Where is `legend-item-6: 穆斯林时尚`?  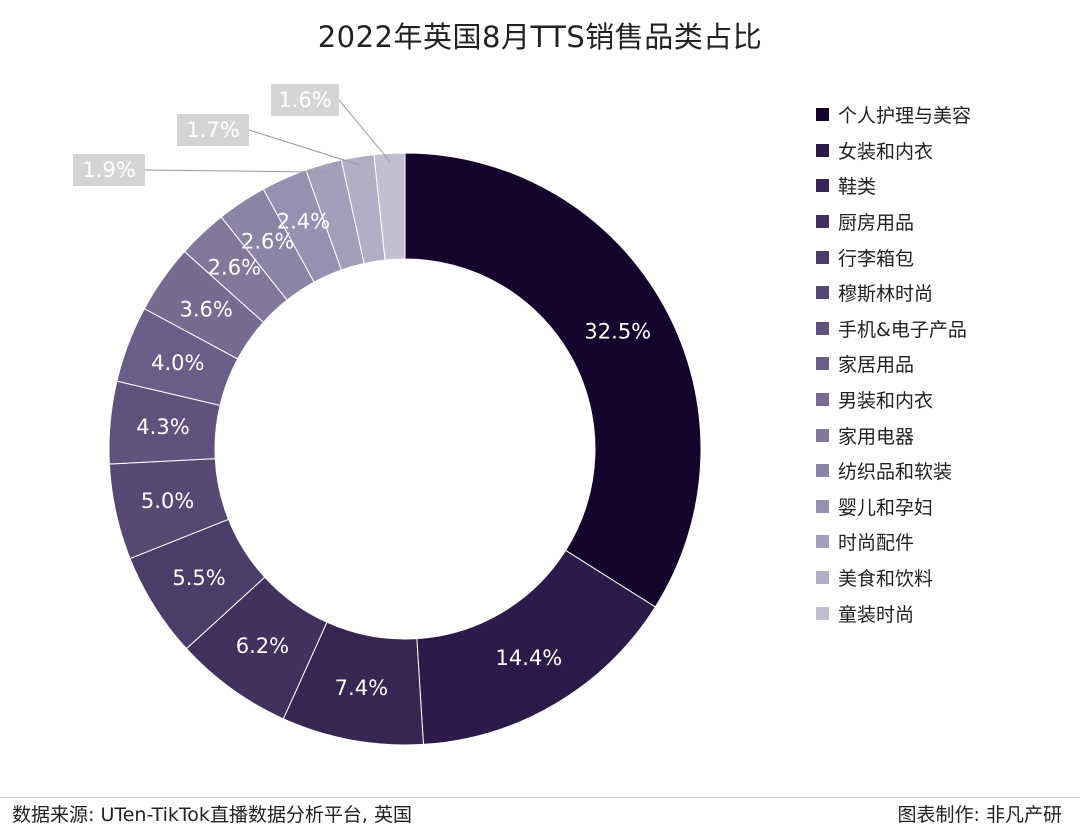 legend-item-6: 穆斯林时尚 is located at coordinates (893, 293).